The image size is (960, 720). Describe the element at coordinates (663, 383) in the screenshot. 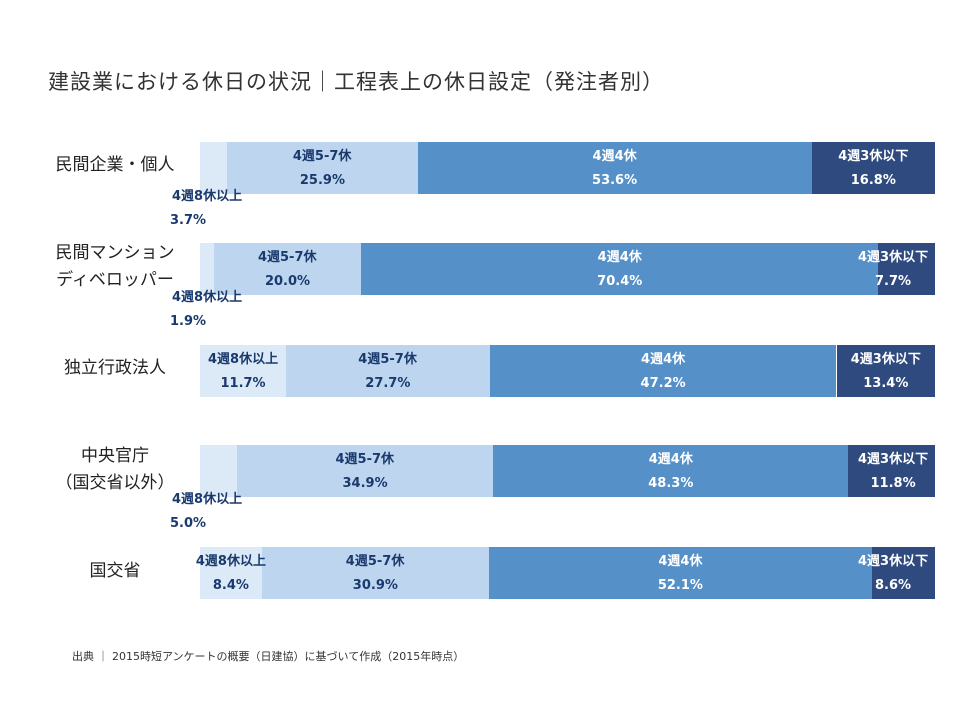

I see `data-value-label: 47.2%` at that location.